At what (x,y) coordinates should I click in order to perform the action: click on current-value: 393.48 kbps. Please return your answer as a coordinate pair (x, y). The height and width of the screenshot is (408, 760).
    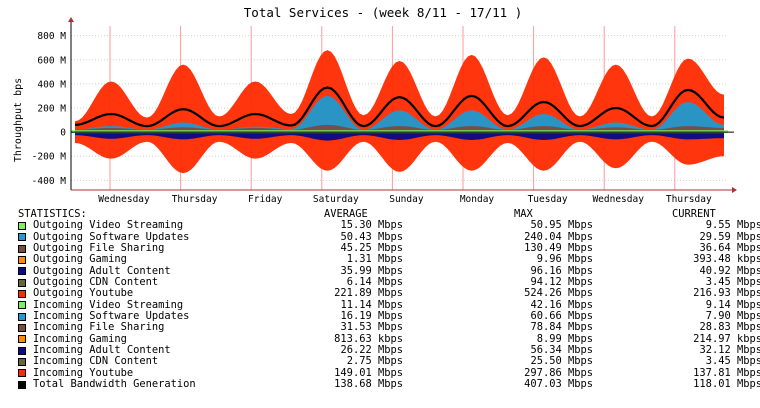
    Looking at the image, I should click on (726, 259).